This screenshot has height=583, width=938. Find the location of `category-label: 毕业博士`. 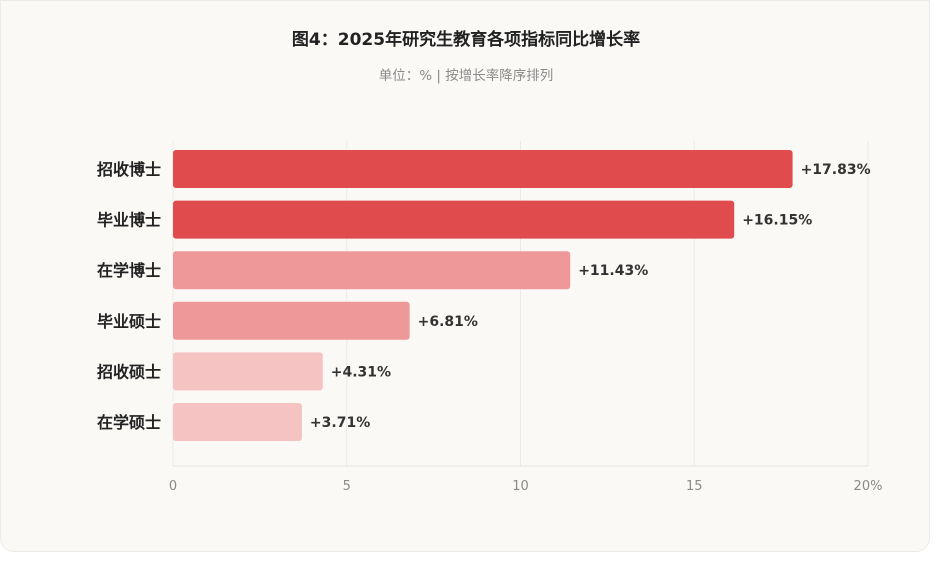

category-label: 毕业博士 is located at coordinates (129, 220).